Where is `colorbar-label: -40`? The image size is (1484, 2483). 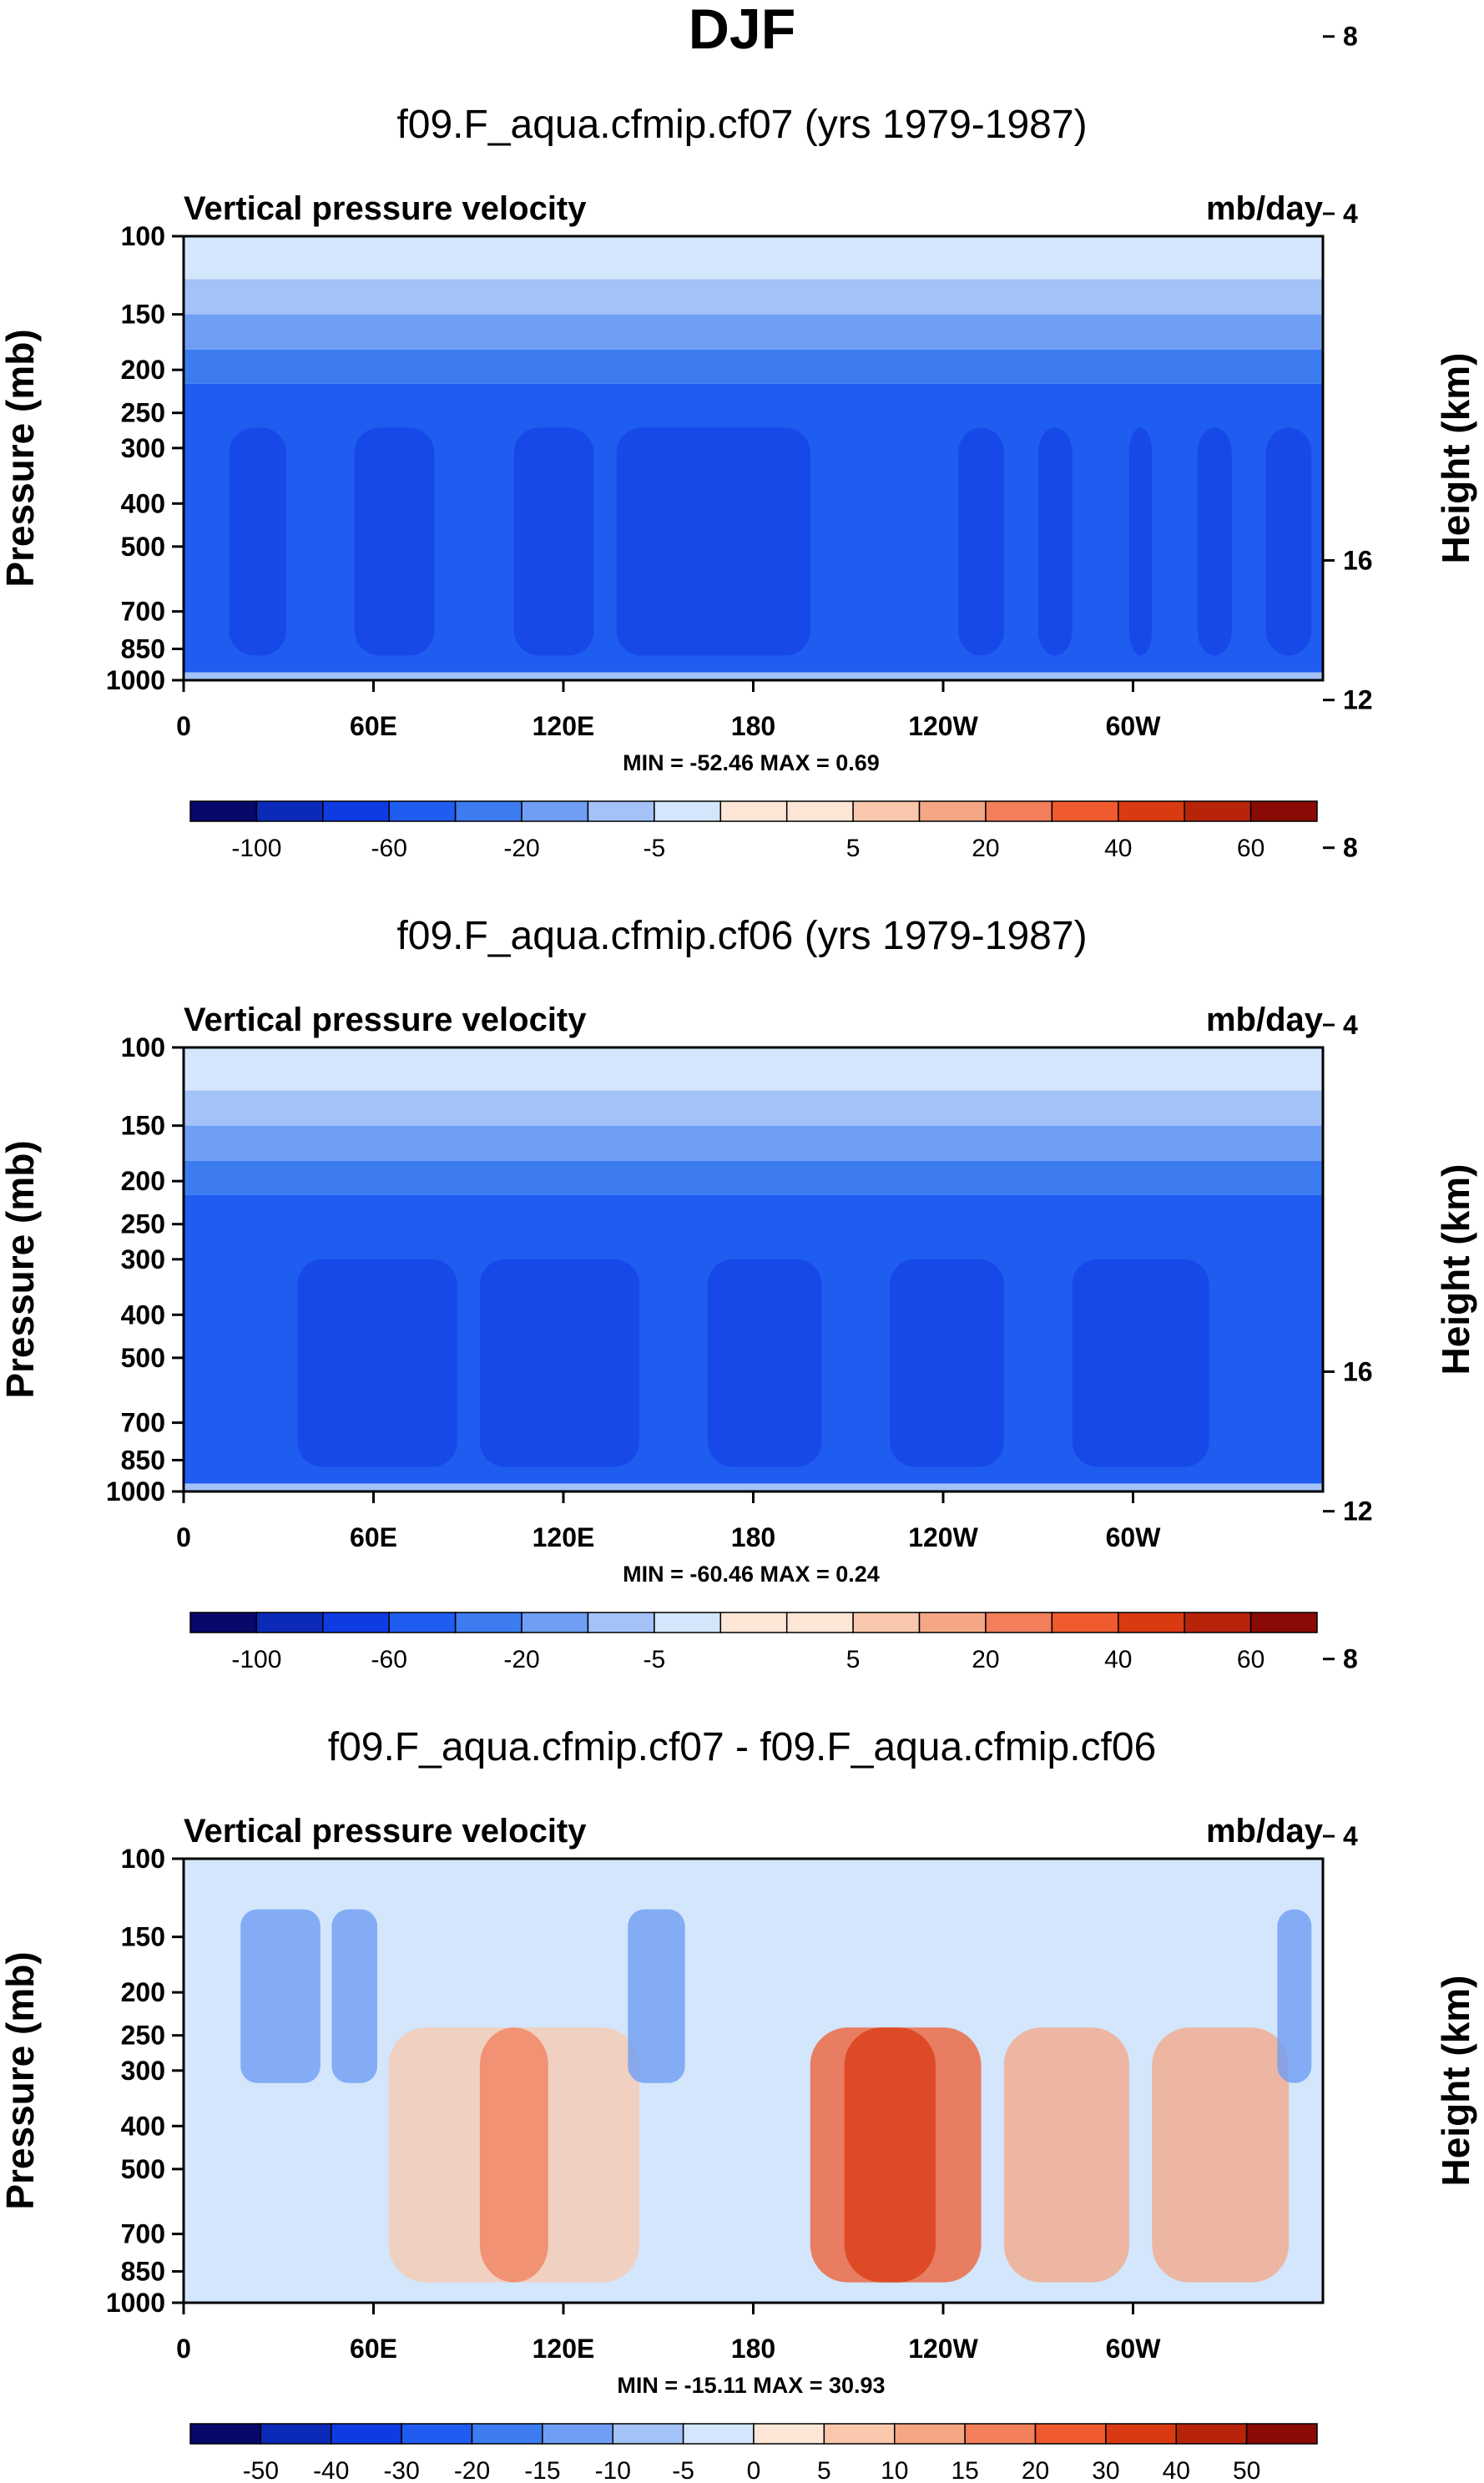 colorbar-label: -40 is located at coordinates (331, 2470).